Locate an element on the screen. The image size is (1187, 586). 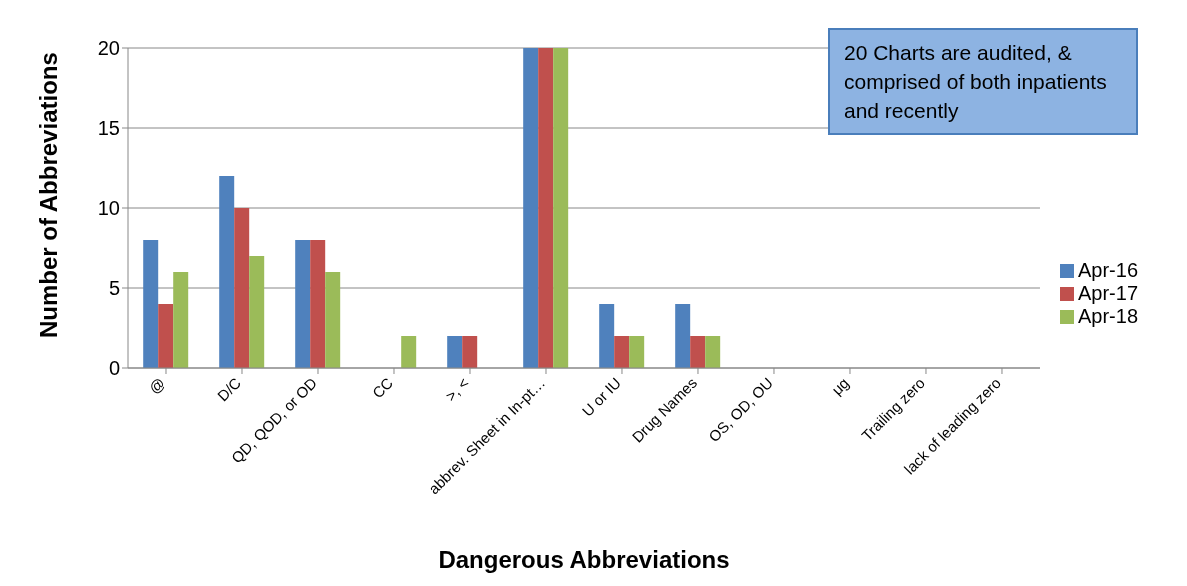
legend-label: Apr-16 is located at coordinates (1107, 269).